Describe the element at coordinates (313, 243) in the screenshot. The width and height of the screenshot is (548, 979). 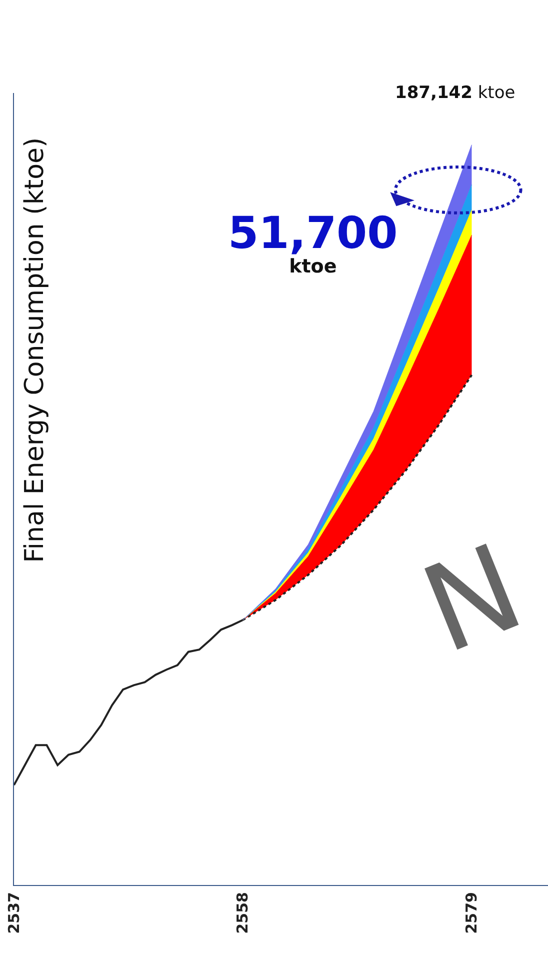
I see `annotation: 51,700 ktoe` at that location.